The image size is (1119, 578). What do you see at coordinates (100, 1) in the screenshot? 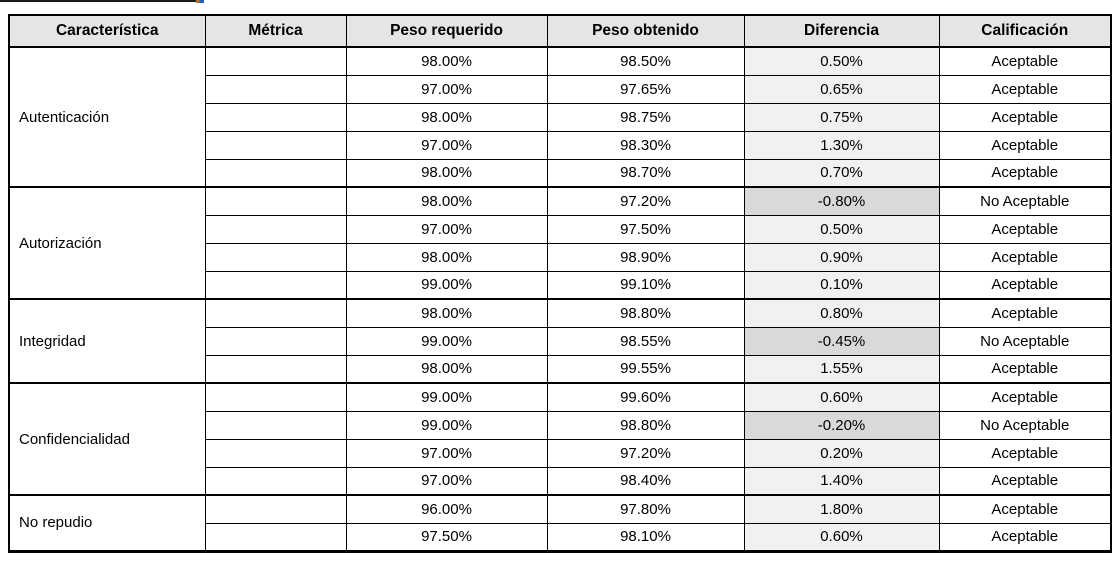
I see `caption-underline-fragment` at bounding box center [100, 1].